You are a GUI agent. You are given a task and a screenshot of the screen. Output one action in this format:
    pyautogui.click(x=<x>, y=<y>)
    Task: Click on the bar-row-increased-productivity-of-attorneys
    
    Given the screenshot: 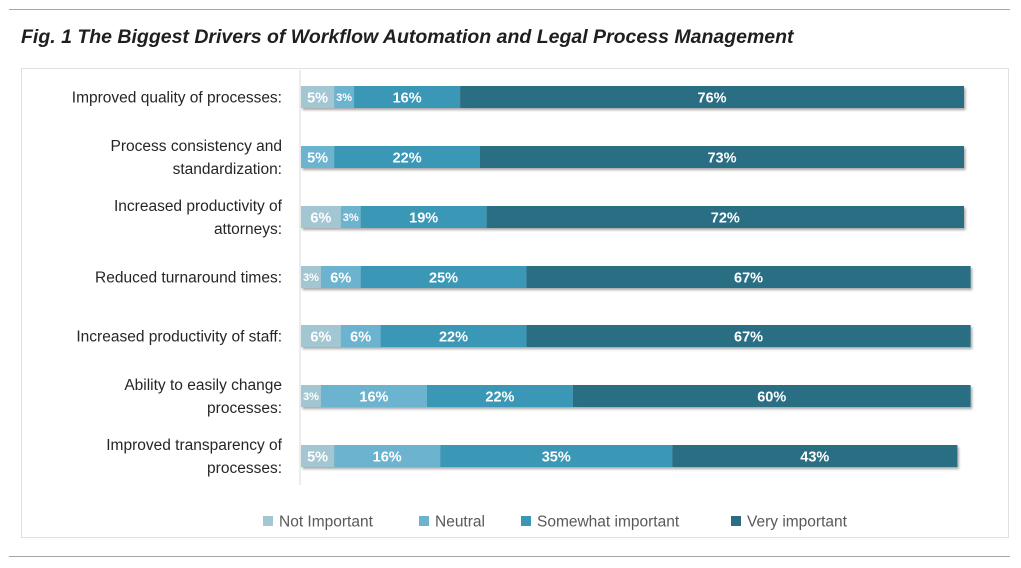 What is the action you would take?
    pyautogui.click(x=632, y=217)
    